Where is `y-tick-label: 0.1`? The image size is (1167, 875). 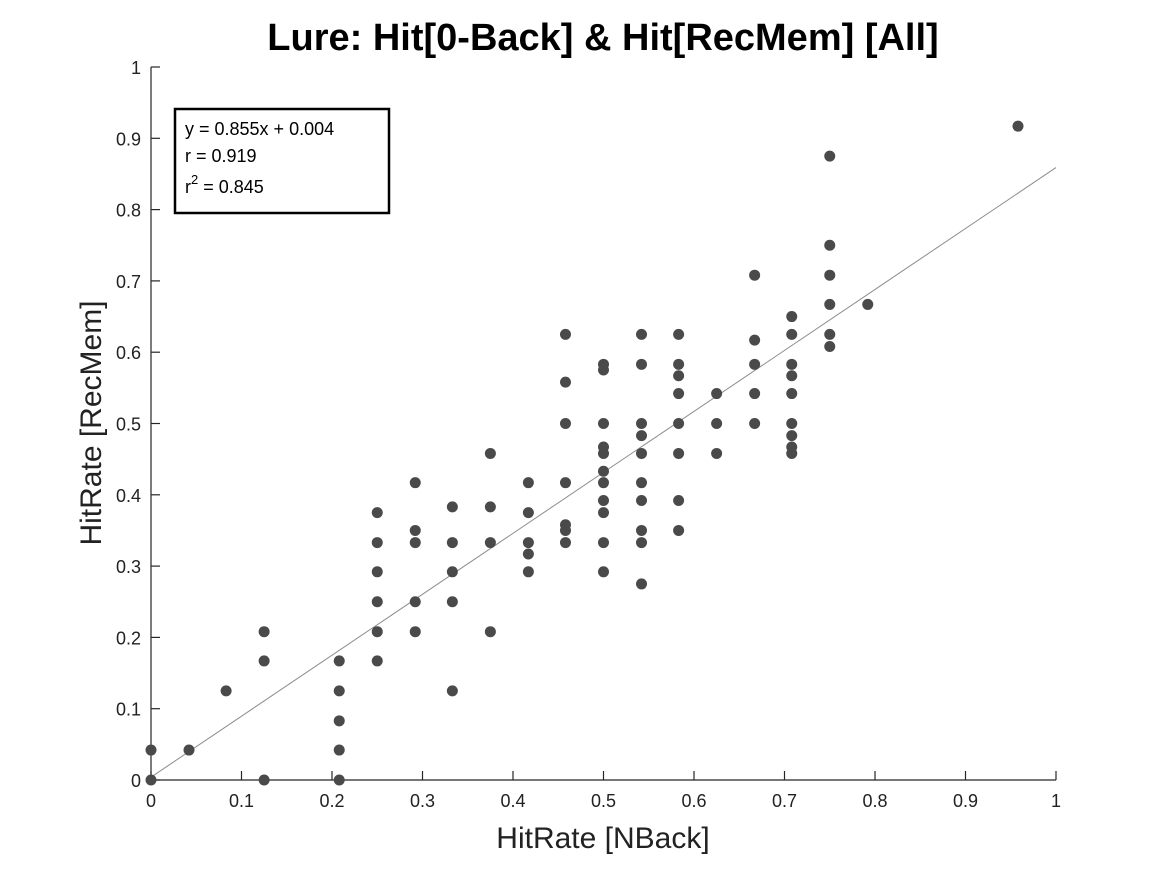 y-tick-label: 0.1 is located at coordinates (128, 710).